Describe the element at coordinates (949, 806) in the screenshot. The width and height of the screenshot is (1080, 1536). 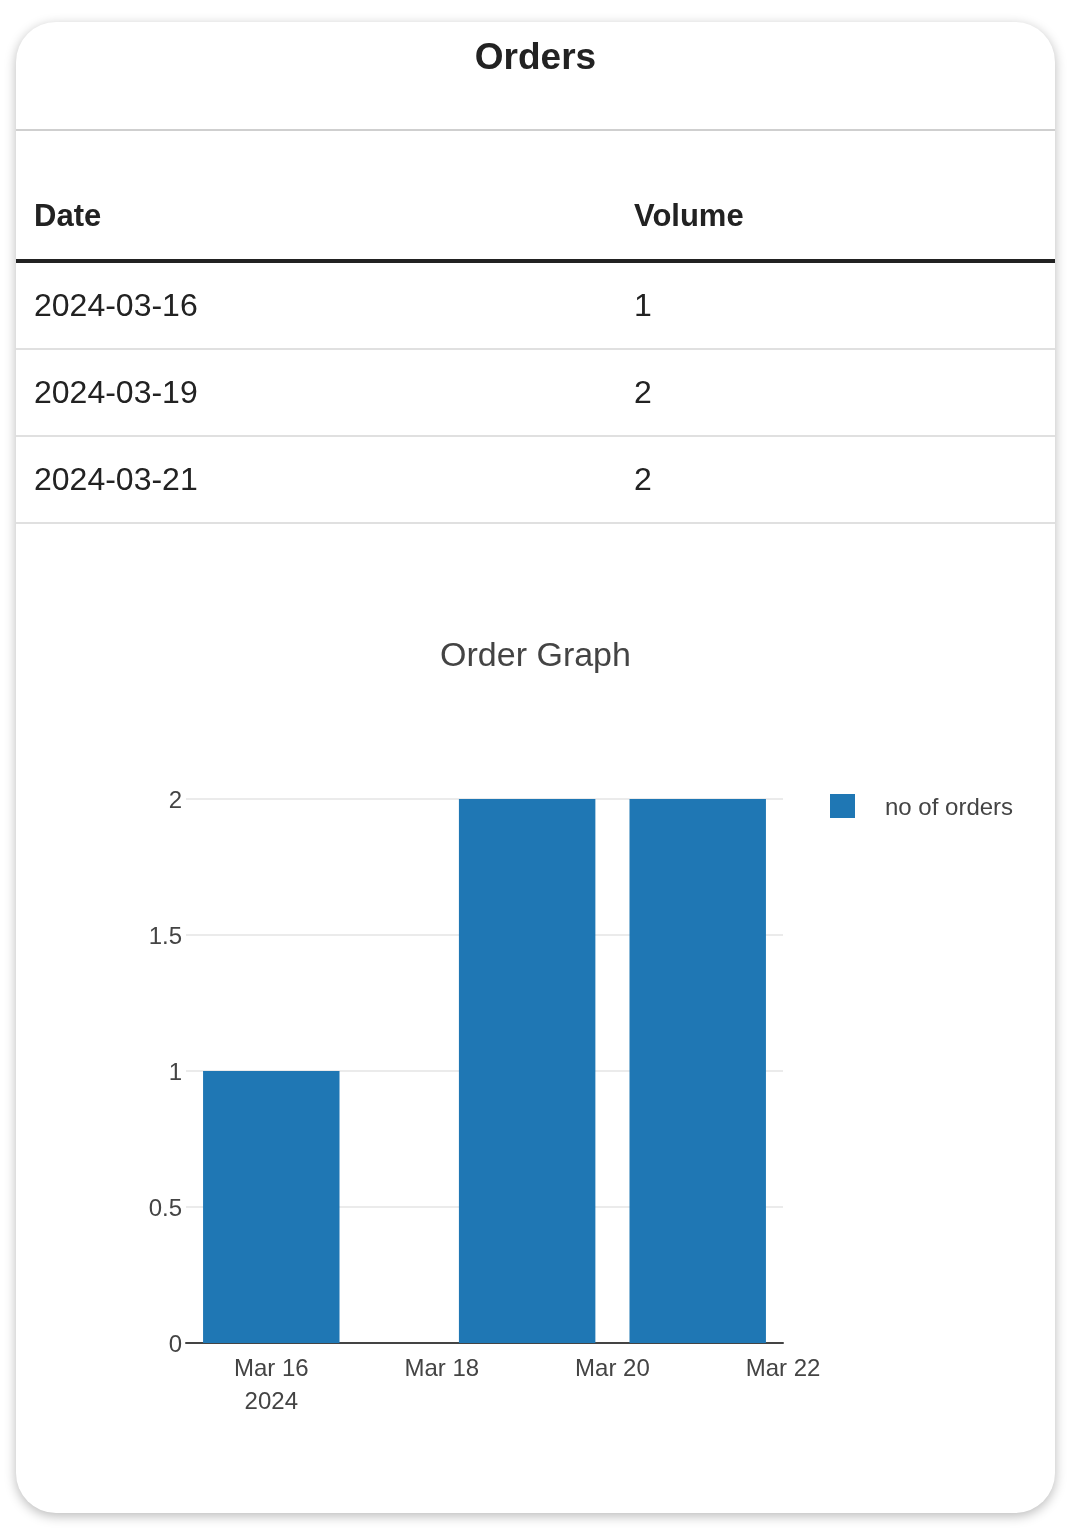
I see `legend-label: no of orders` at that location.